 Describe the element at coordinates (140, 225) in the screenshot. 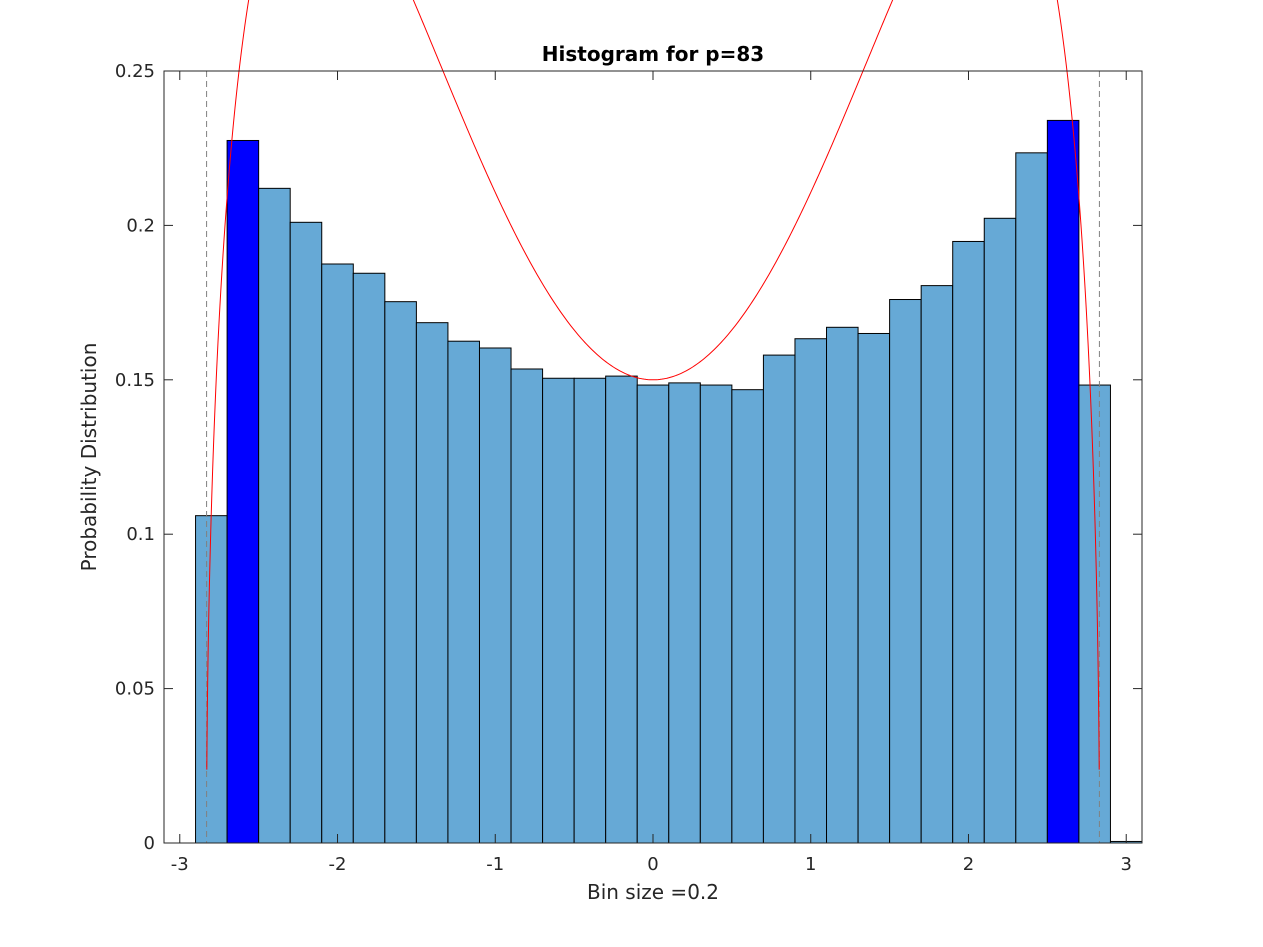

I see `y-tick-label: 0.2` at that location.